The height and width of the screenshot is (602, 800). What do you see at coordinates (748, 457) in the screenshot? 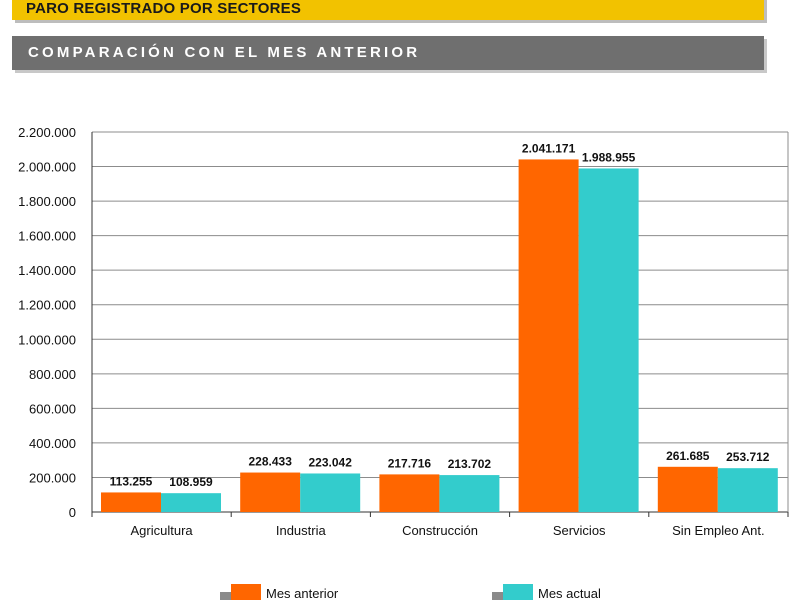
I see `data-label: 253.712` at bounding box center [748, 457].